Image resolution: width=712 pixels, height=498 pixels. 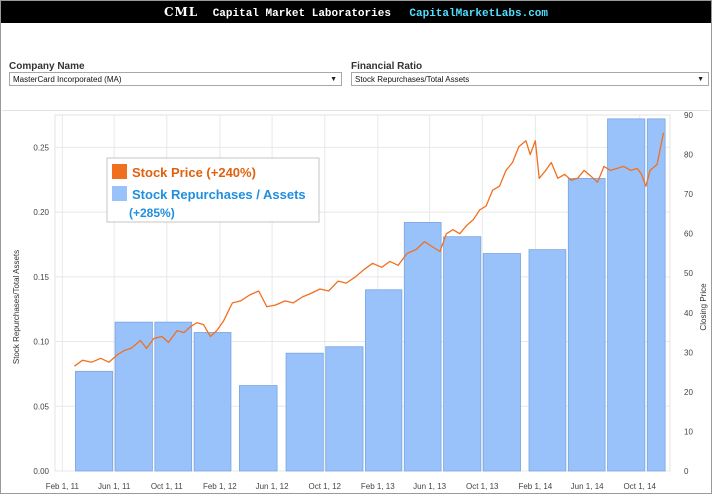 I want to click on y-left-tick-label: 0.00, so click(x=41, y=471).